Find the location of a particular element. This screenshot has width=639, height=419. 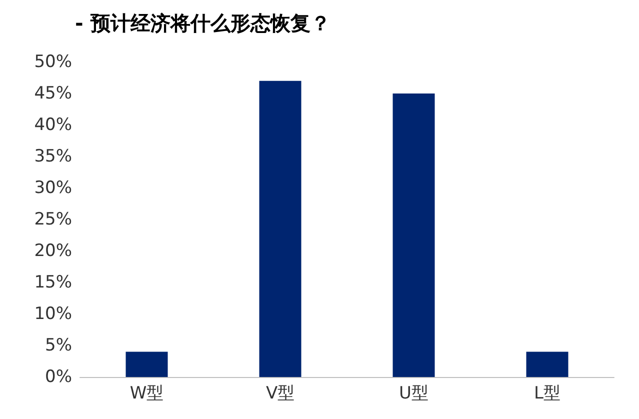

x-tick-label: W型 is located at coordinates (147, 394).